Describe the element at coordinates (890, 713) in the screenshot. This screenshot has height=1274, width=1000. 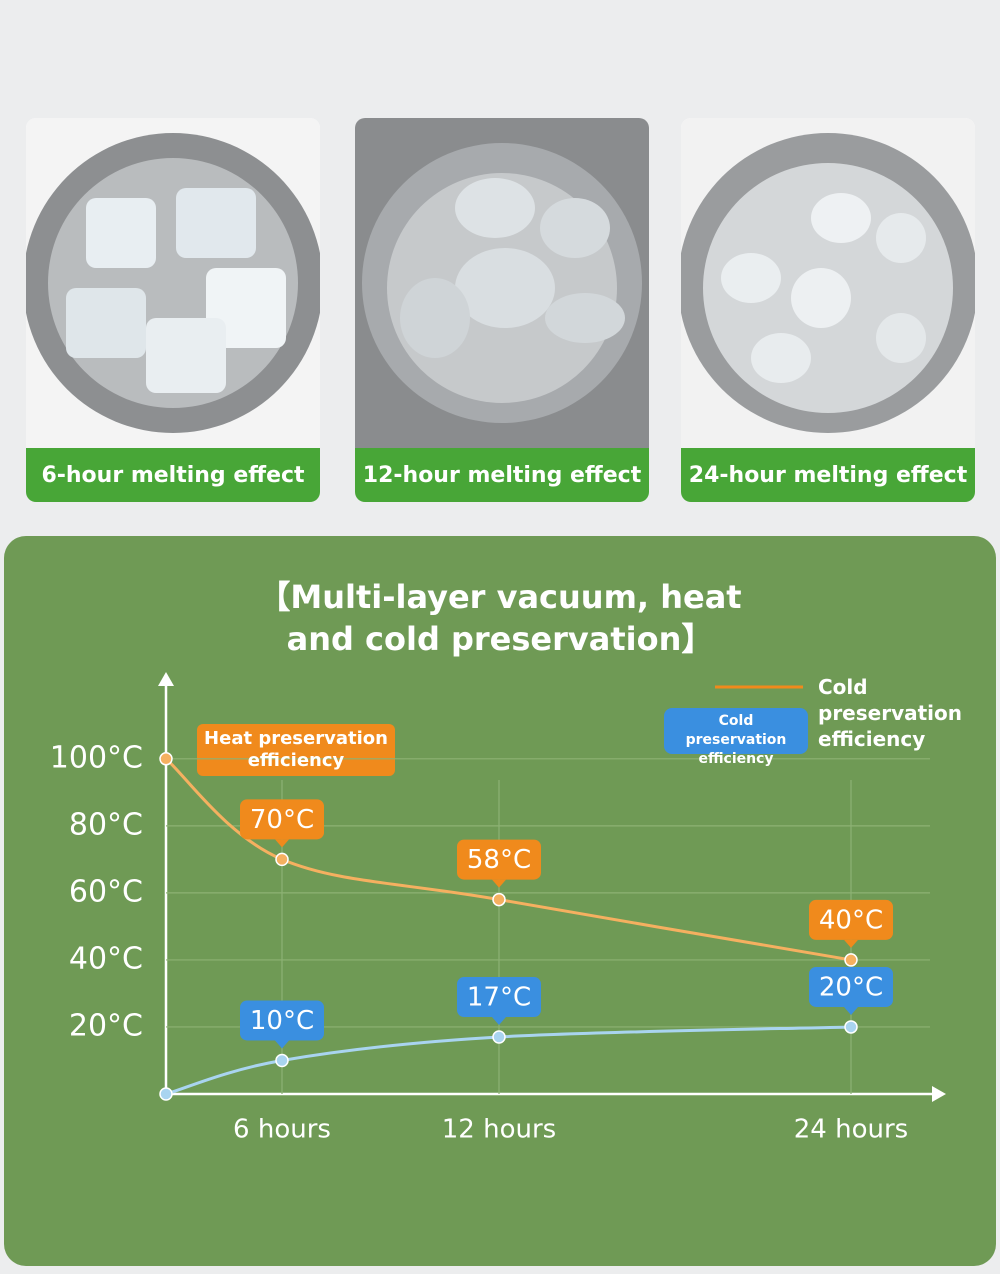
I see `legend-note: Cold preservation efficiency` at that location.